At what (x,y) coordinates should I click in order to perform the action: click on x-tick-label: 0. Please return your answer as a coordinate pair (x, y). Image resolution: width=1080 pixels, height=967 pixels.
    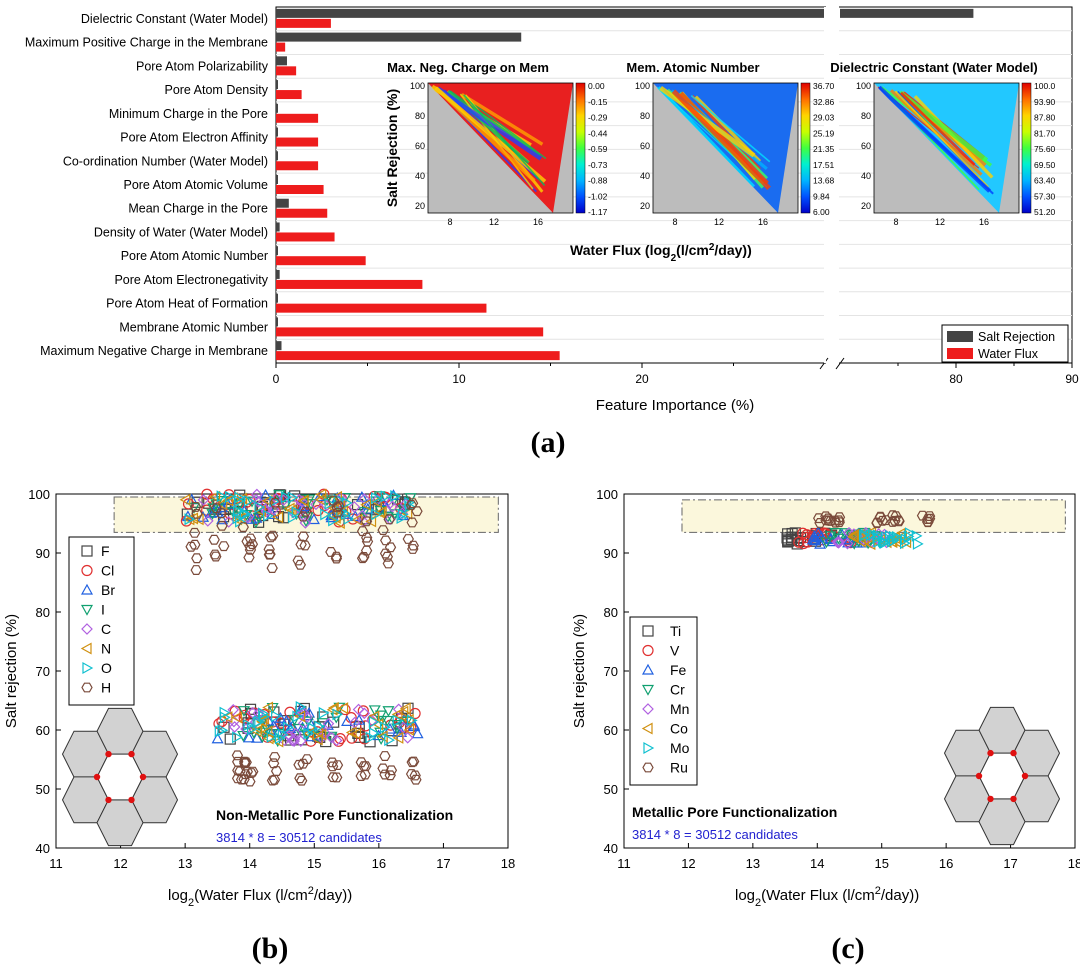
    Looking at the image, I should click on (276, 379).